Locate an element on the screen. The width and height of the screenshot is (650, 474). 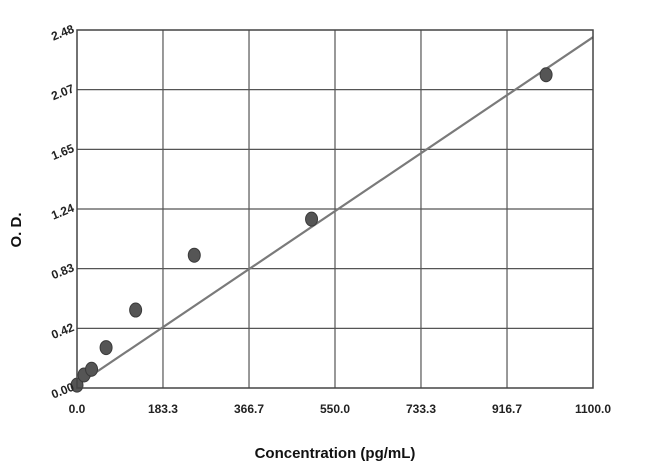
x-tick-label: 183.3 is located at coordinates (163, 409).